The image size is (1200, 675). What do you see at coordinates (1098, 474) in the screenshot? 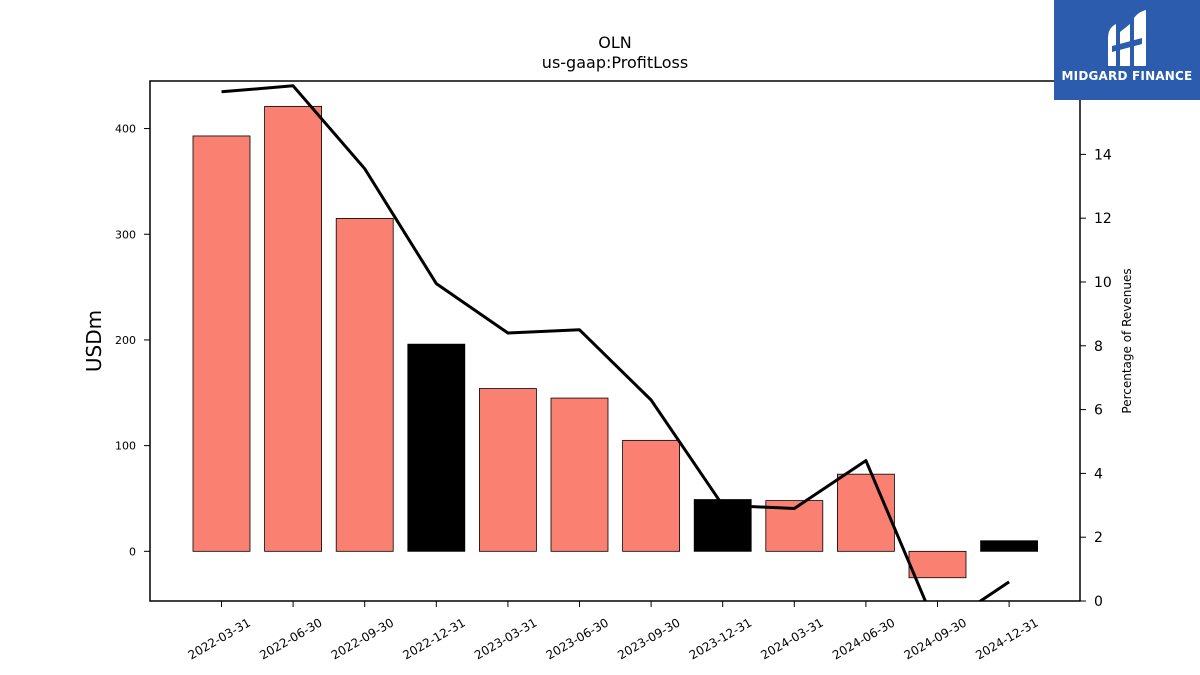
I see `y2-tick-label: 4` at bounding box center [1098, 474].